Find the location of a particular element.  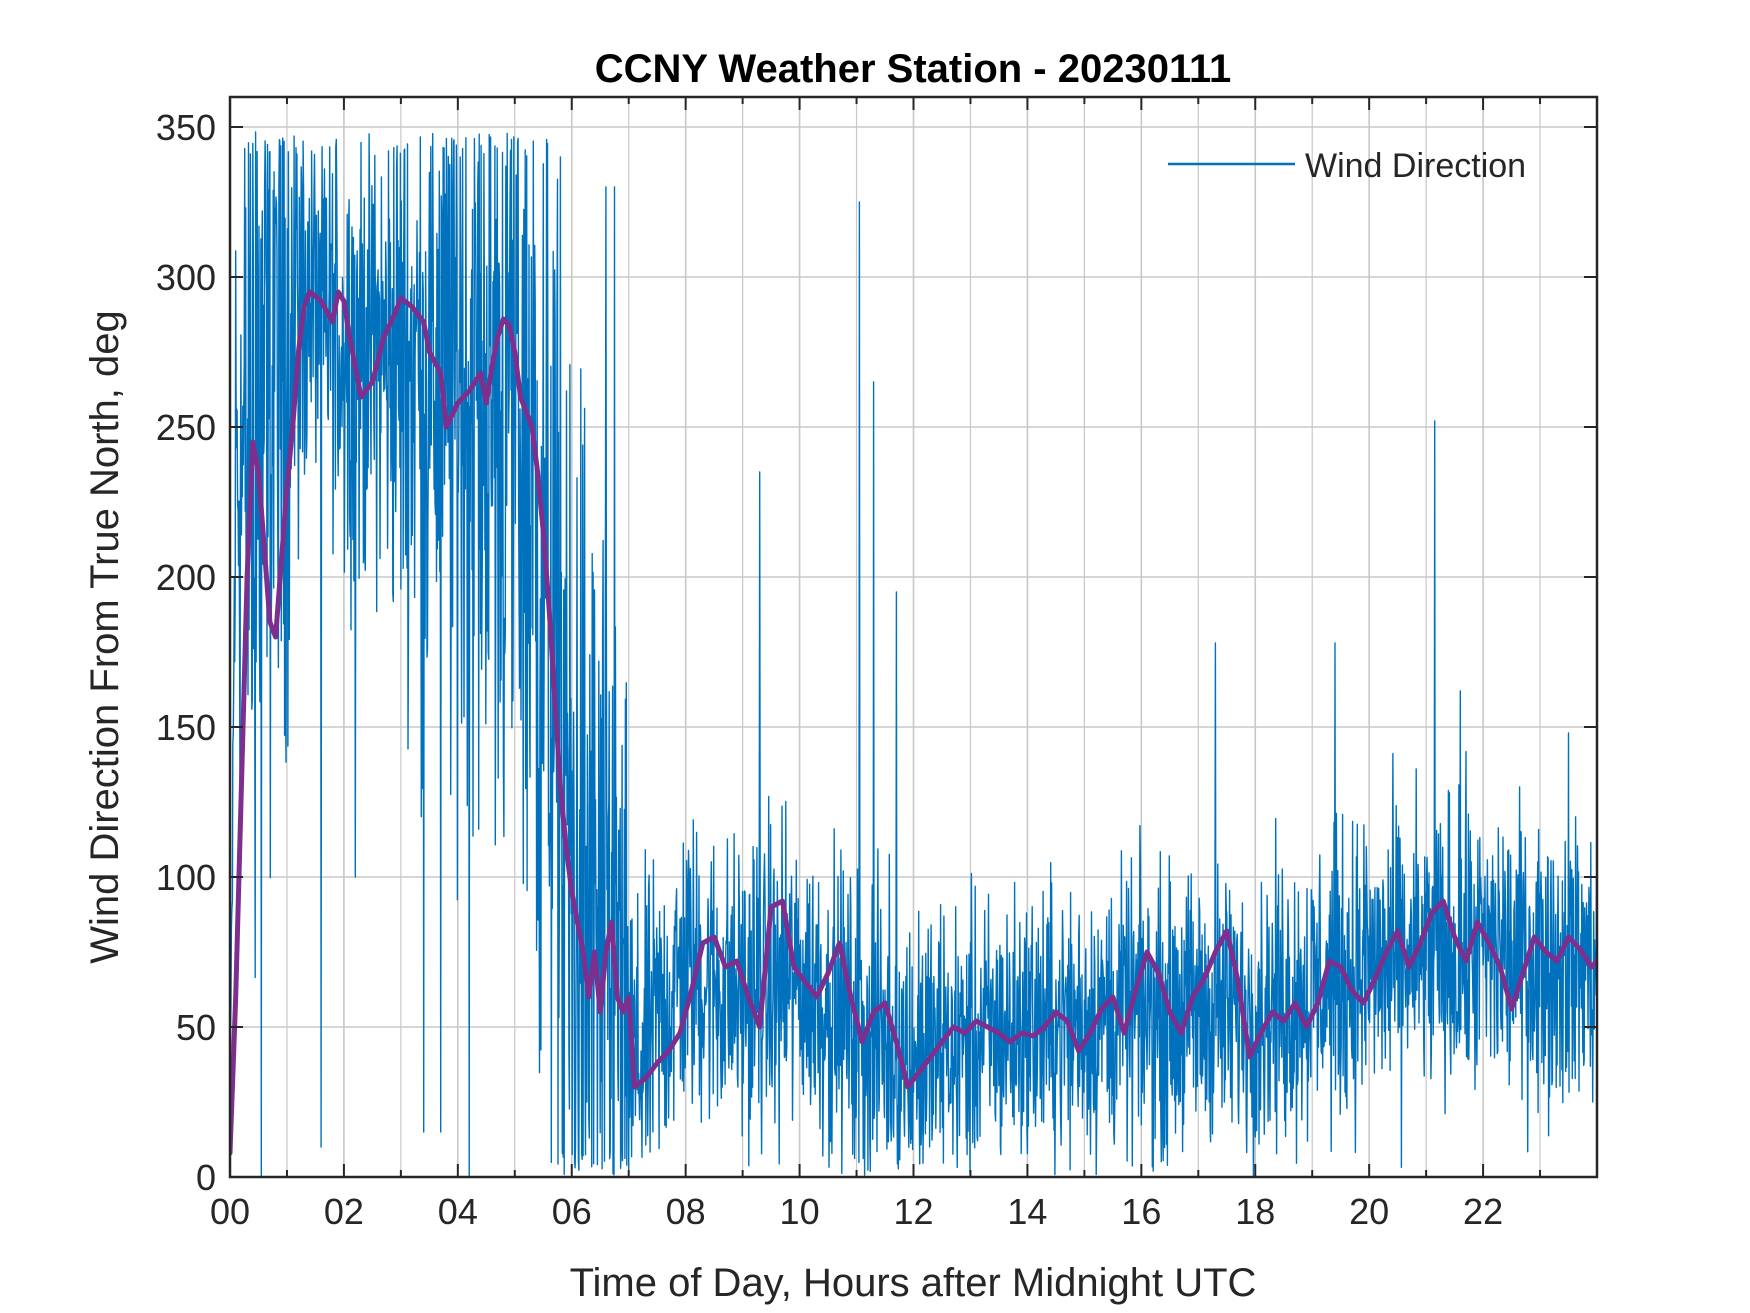

x-tick-label: 14 is located at coordinates (1027, 1211).